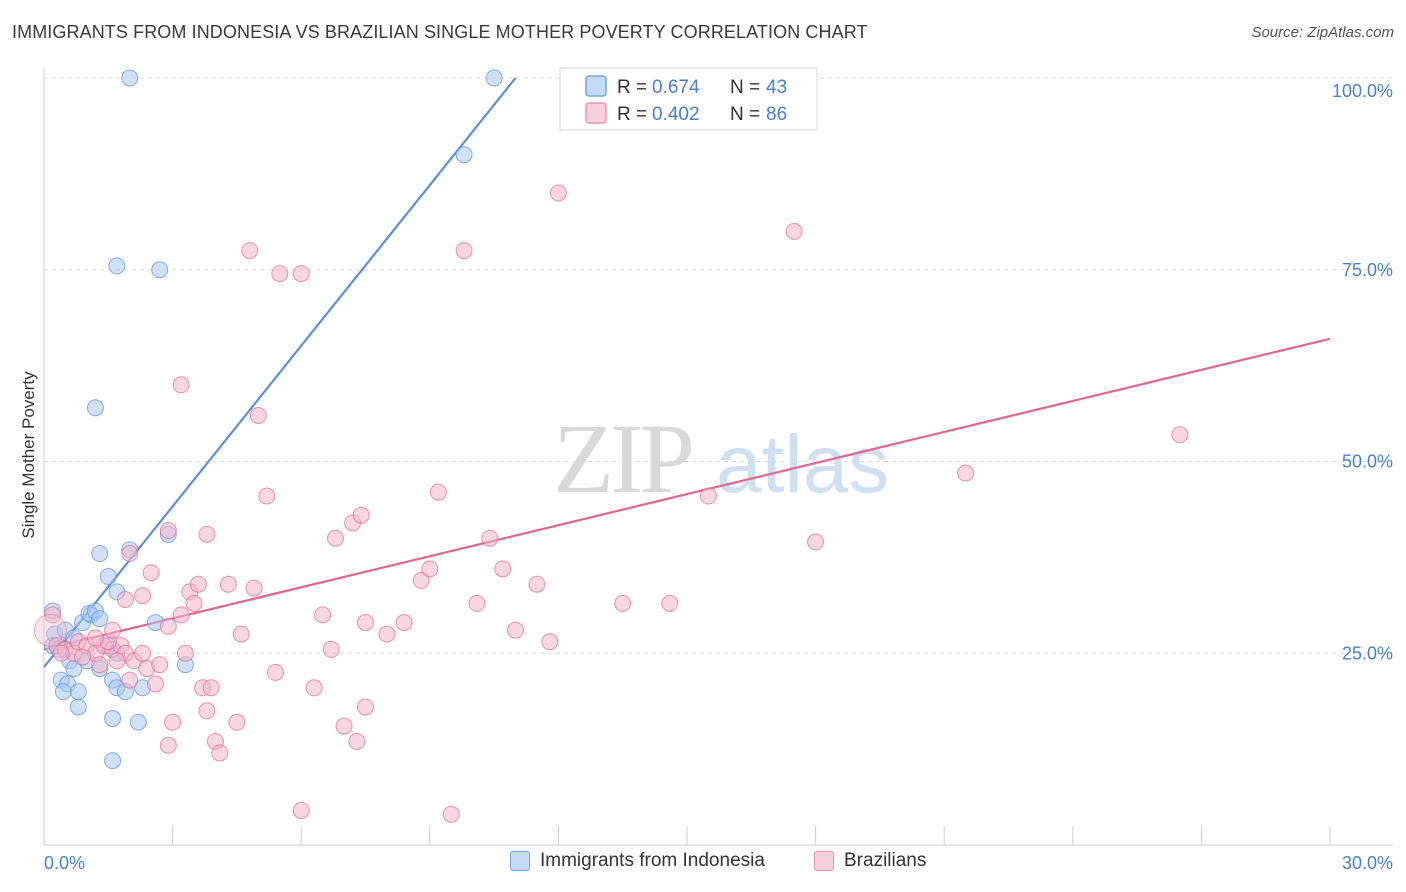  What do you see at coordinates (802, 464) in the screenshot?
I see `watermark-atlas: atlas` at bounding box center [802, 464].